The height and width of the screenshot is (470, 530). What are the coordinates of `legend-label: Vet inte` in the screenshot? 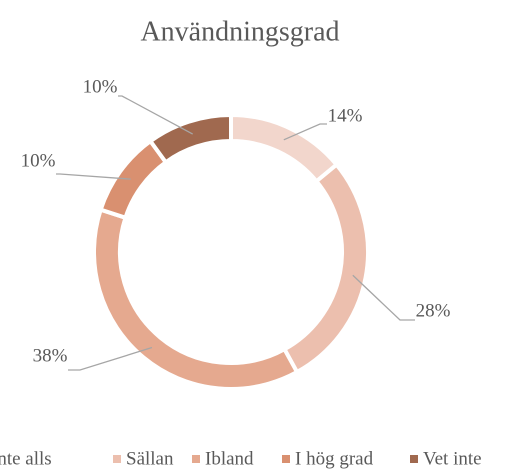 It's located at (452, 458).